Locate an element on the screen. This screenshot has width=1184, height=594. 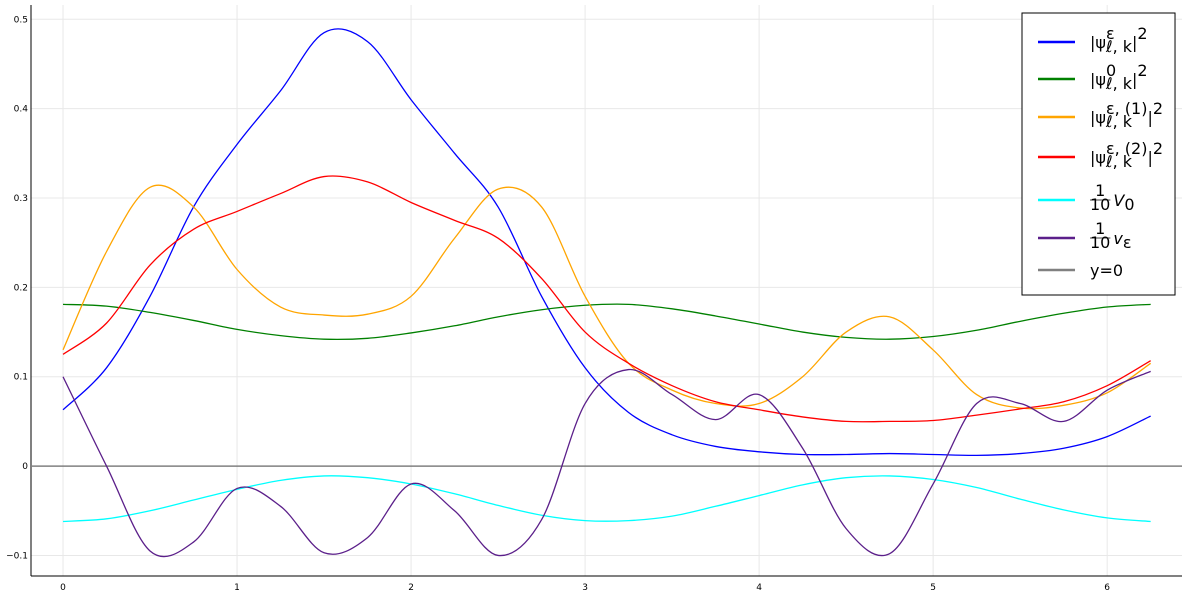
y-tick-label: 0.2 is located at coordinates (21, 288).